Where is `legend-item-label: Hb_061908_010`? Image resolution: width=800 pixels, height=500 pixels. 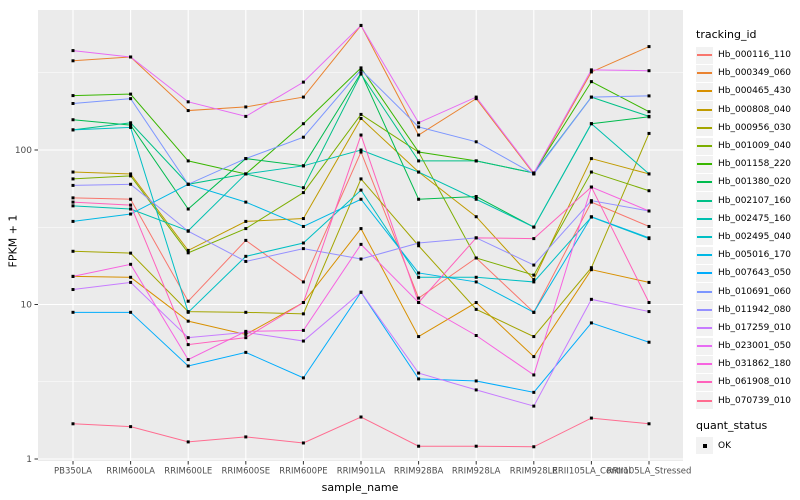 legend-item-label: Hb_061908_010 is located at coordinates (755, 382).